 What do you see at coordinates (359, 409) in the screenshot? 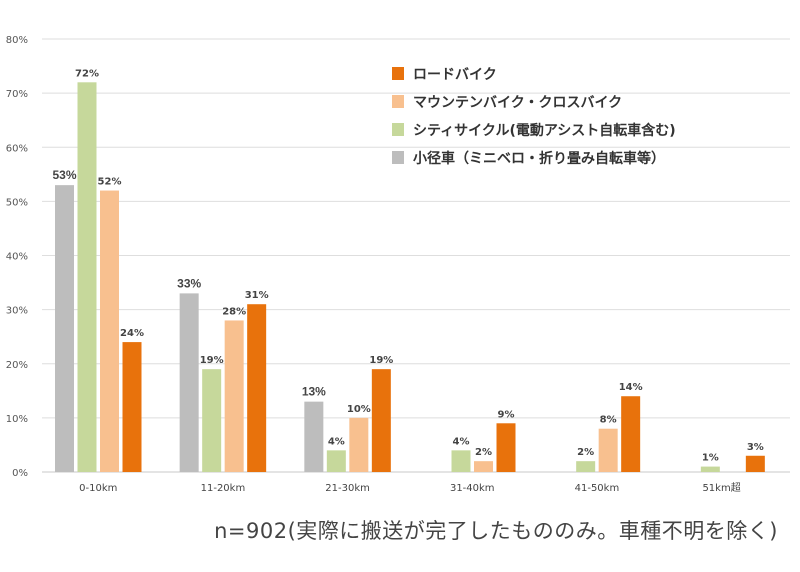
I see `data-label: 10%` at bounding box center [359, 409].